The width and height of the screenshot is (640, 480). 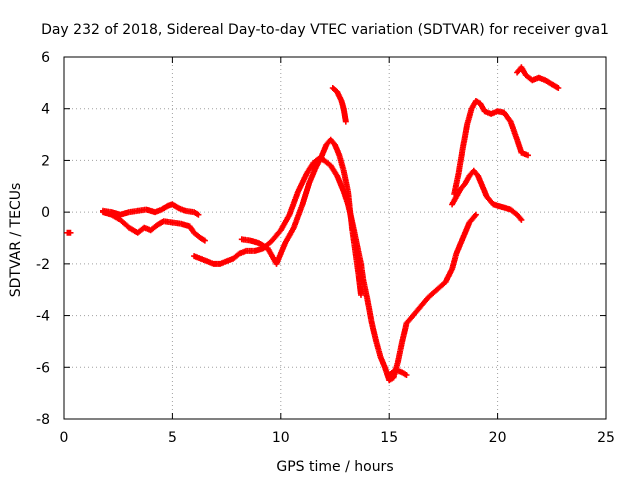 What do you see at coordinates (43, 265) in the screenshot?
I see `y-tick-label: -2` at bounding box center [43, 265].